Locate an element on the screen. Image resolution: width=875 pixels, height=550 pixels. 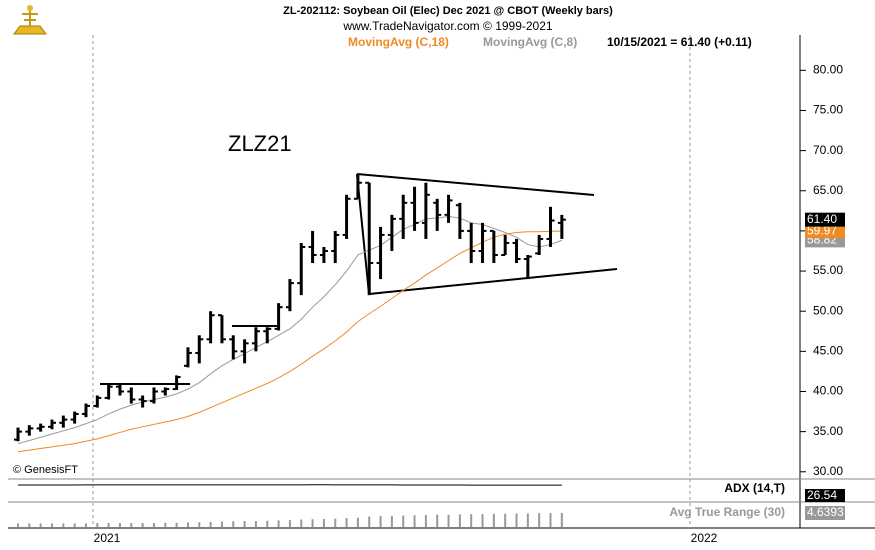
annotation: ZLZ21 is located at coordinates (260, 143).